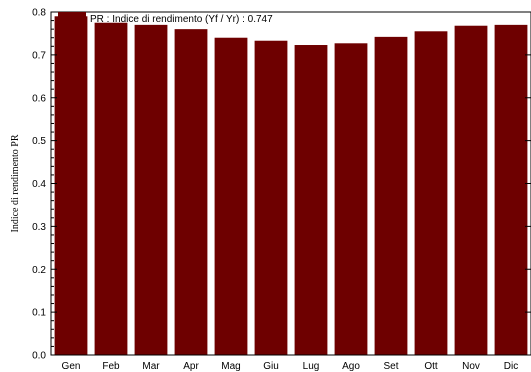 The image size is (531, 372). I want to click on y-axis-label: Indice di rendimento PR, so click(15, 183).